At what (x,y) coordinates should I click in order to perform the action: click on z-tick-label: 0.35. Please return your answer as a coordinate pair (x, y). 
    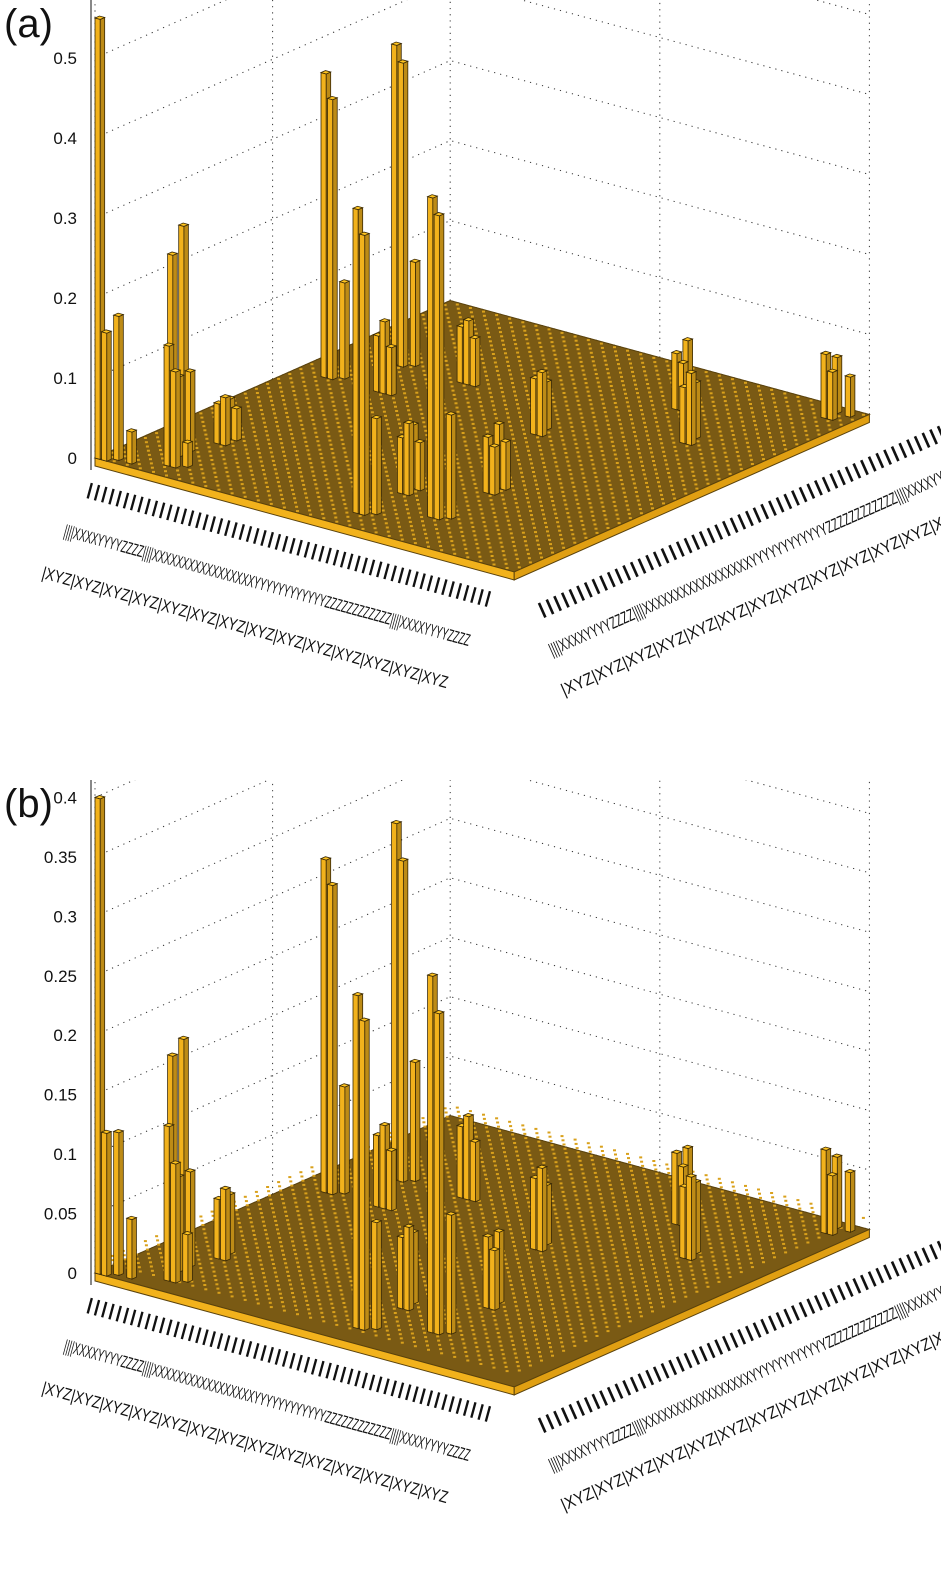
    Looking at the image, I should click on (60, 857).